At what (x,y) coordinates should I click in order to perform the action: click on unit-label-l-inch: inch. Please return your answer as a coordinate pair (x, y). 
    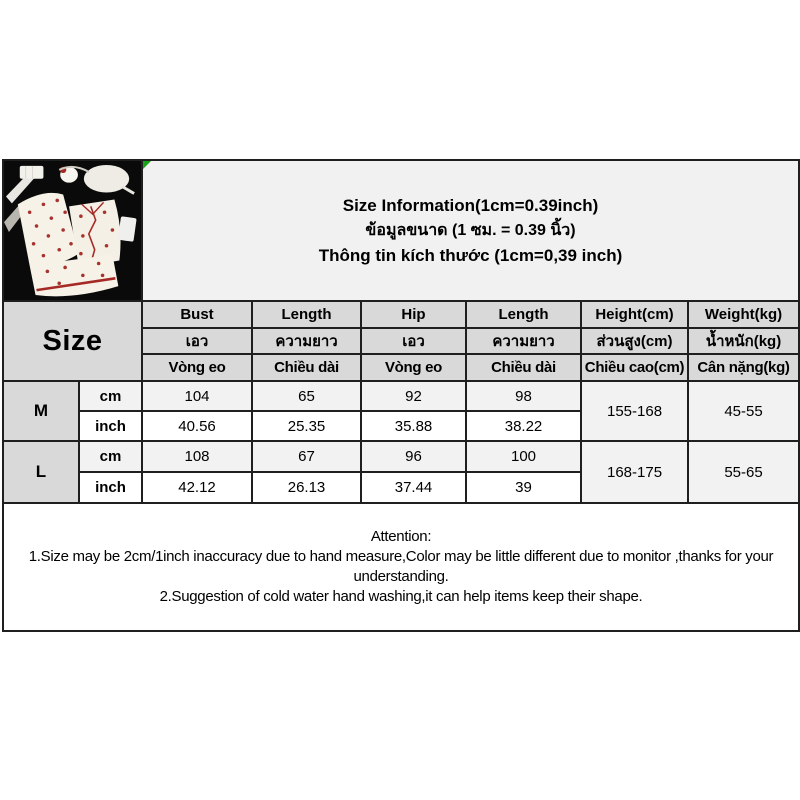
    Looking at the image, I should click on (110, 487).